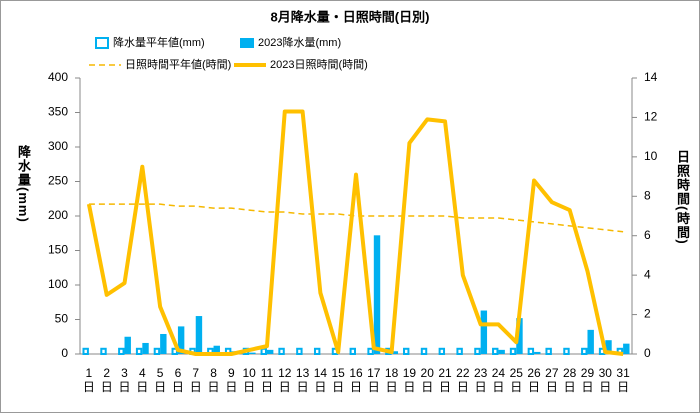 This screenshot has width=700, height=413. I want to click on y2-tick-label: 14, so click(651, 77).